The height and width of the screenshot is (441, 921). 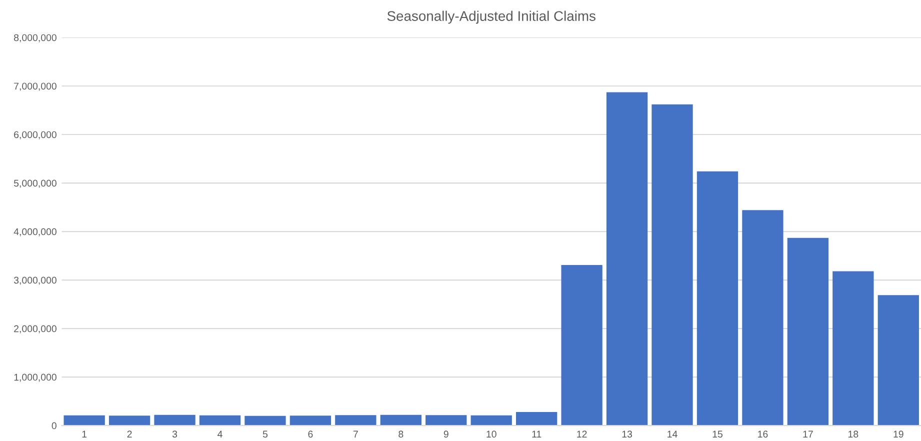 I want to click on x-tick-label: 7, so click(x=355, y=434).